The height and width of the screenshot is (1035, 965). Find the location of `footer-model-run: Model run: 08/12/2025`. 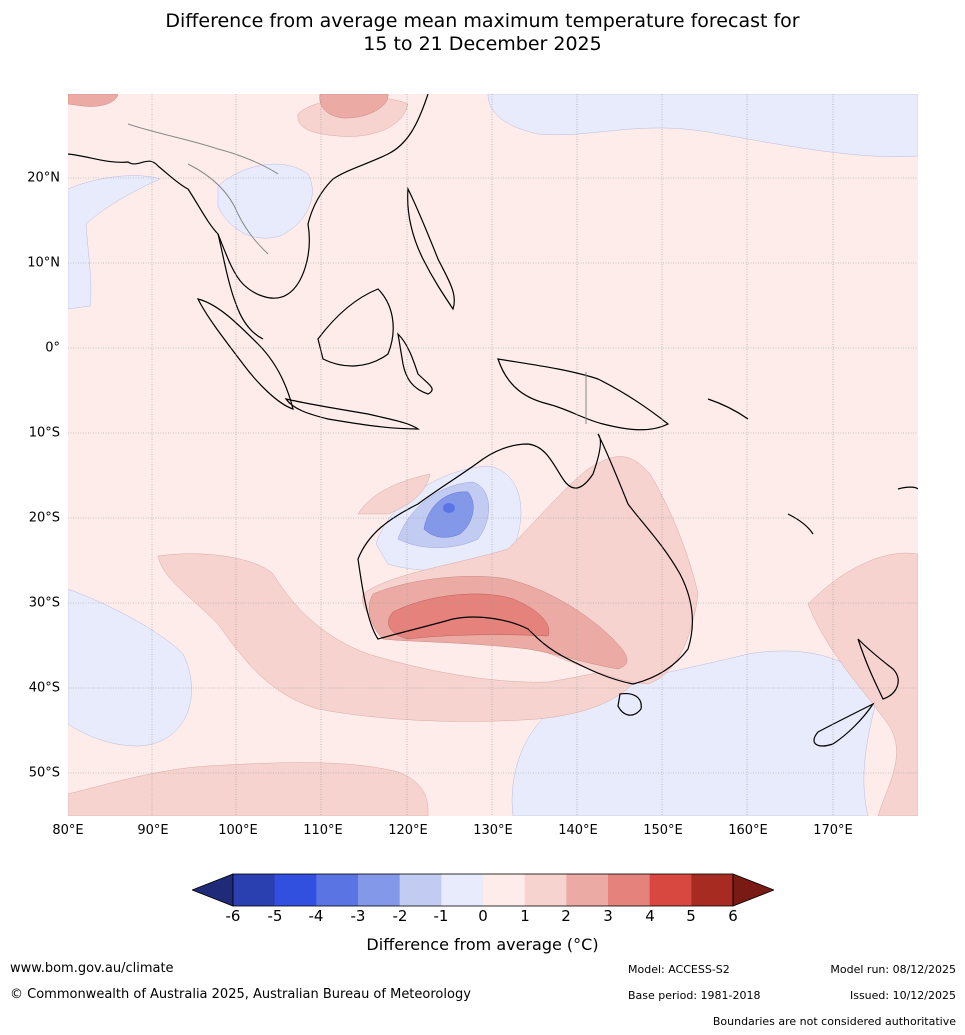

footer-model-run: Model run: 08/12/2025 is located at coordinates (893, 969).